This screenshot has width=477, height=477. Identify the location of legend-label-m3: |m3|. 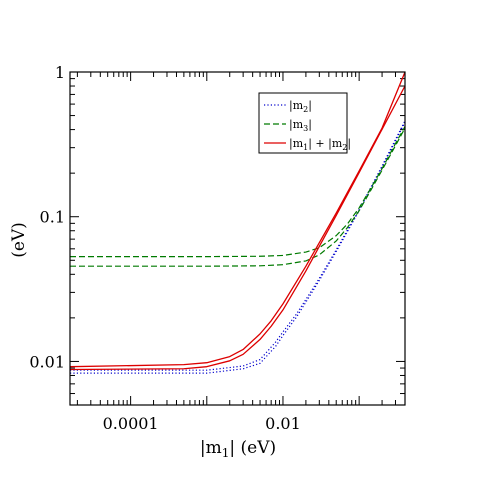
(300, 125).